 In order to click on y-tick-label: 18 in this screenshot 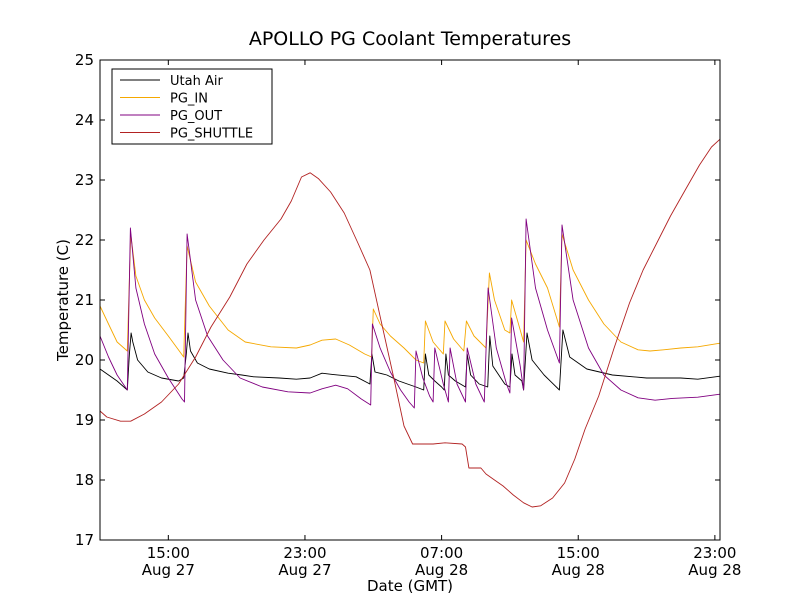, I will do `click(84, 480)`.